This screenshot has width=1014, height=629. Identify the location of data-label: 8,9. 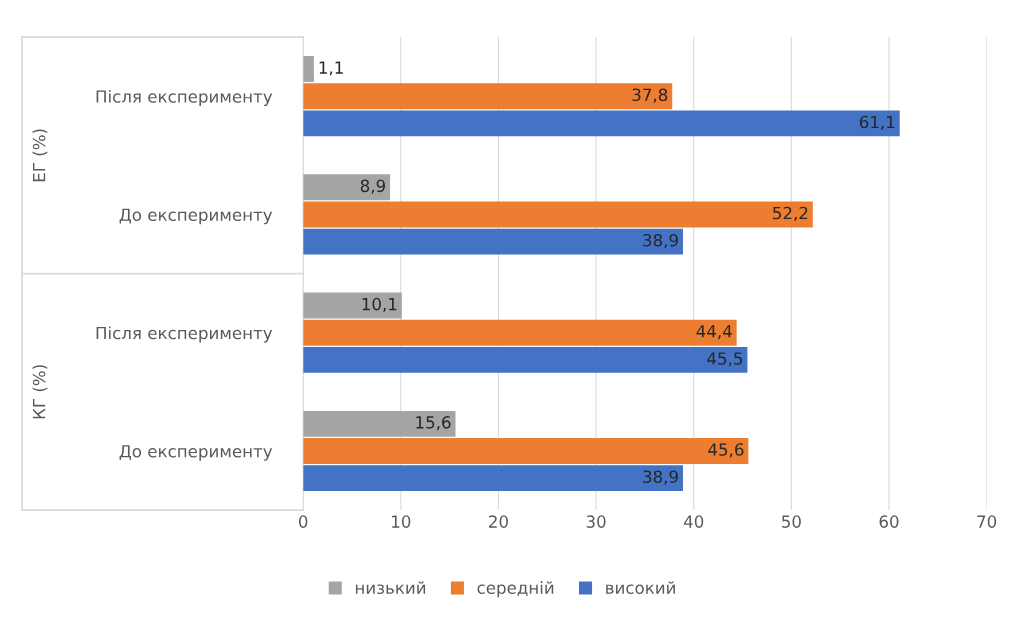
(372, 186).